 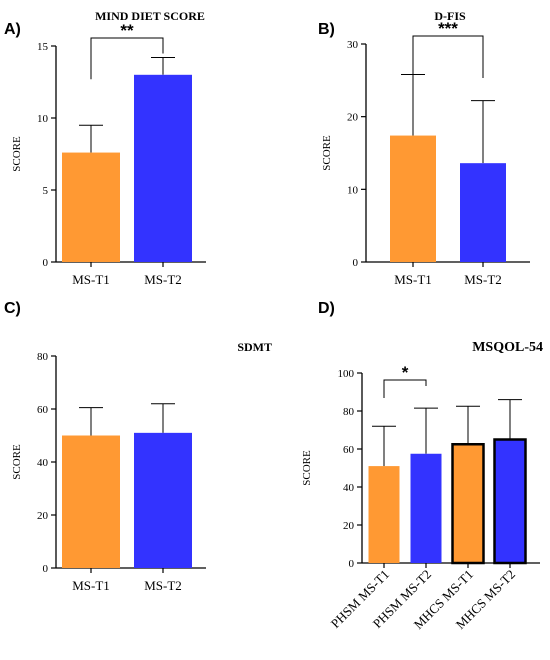 I want to click on y-tick-label: 5, so click(x=46, y=191).